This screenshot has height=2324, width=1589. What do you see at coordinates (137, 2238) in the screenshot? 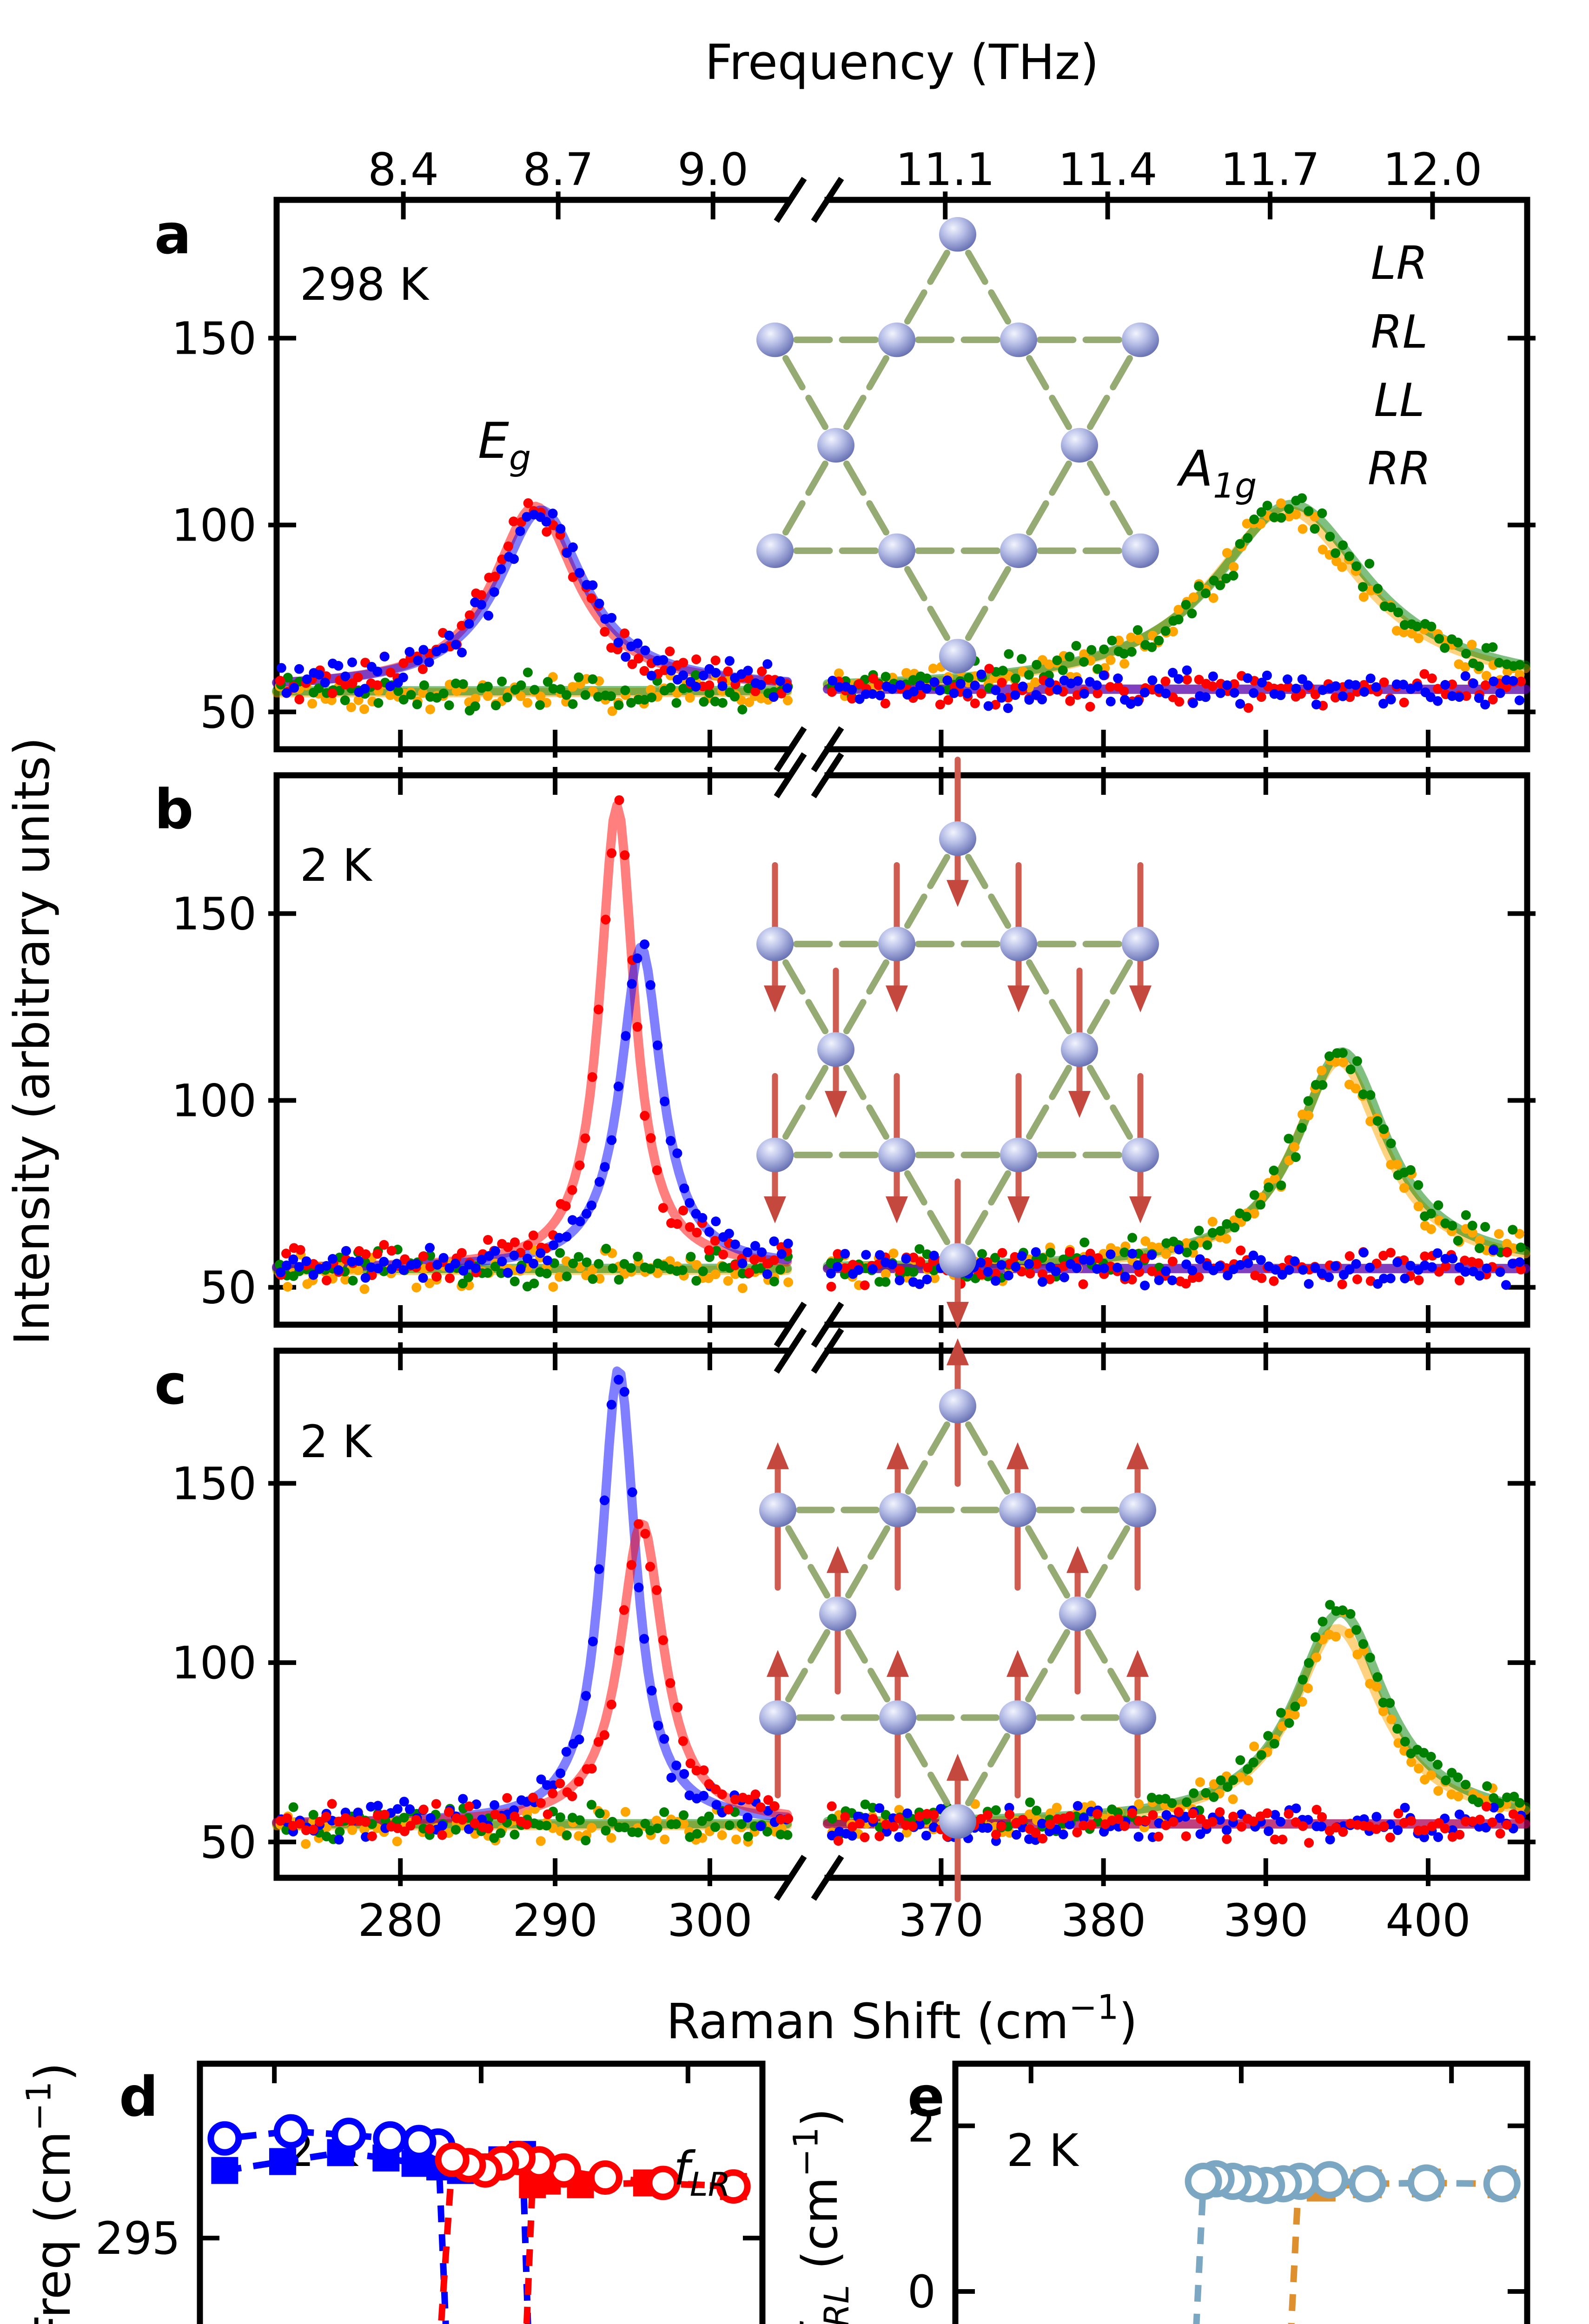
I see `y-tick-label: 295` at bounding box center [137, 2238].